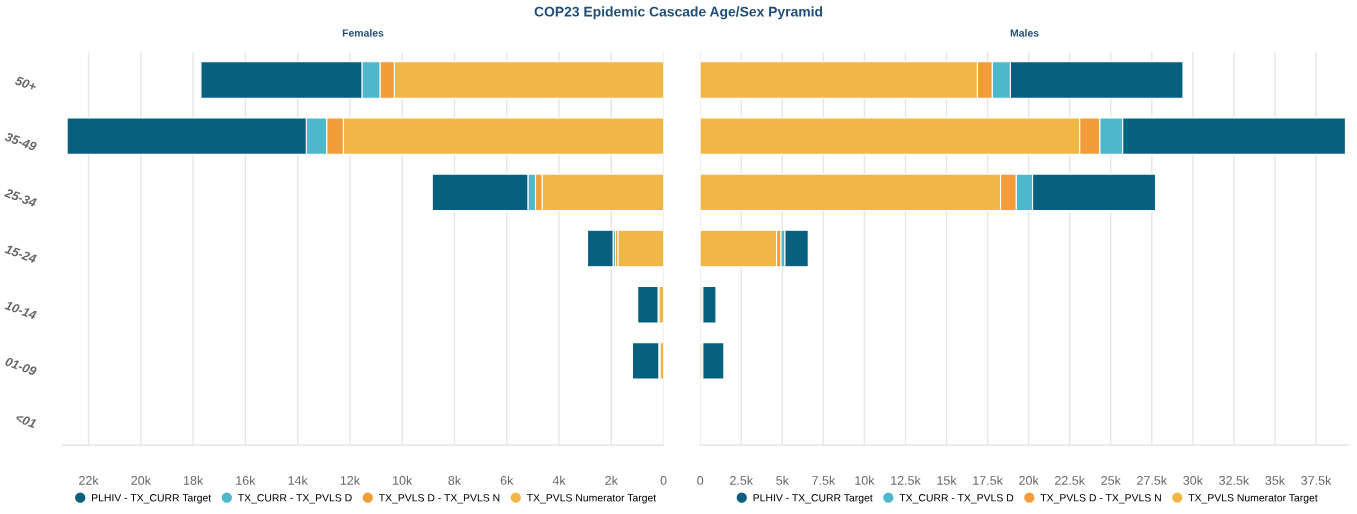  I want to click on x-tick-label: 18k, so click(193, 480).